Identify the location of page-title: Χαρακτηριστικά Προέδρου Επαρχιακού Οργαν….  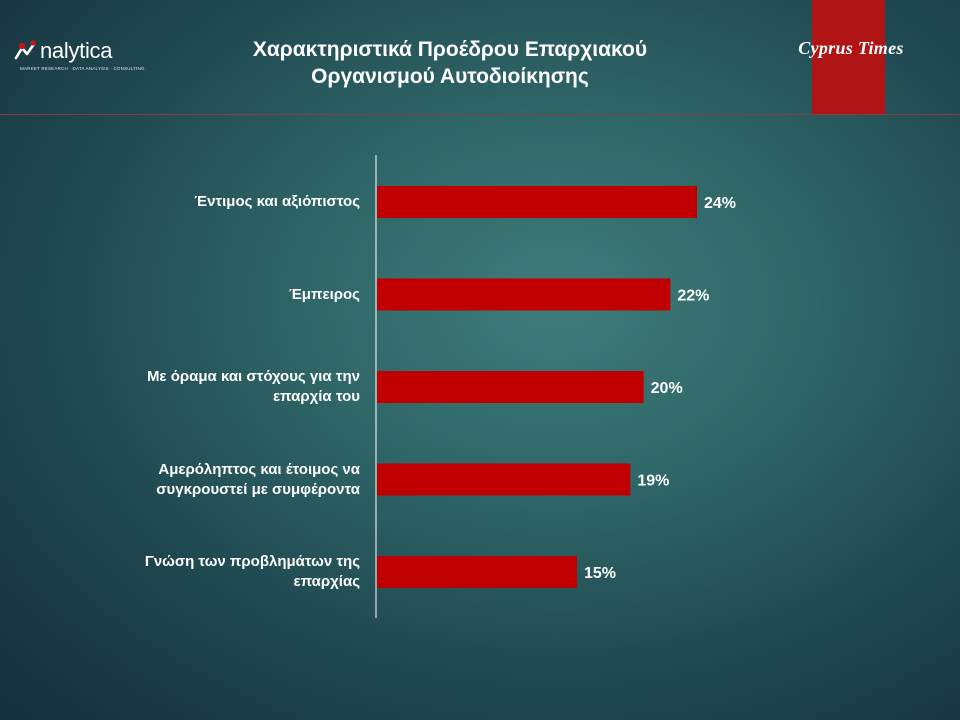
(450, 63).